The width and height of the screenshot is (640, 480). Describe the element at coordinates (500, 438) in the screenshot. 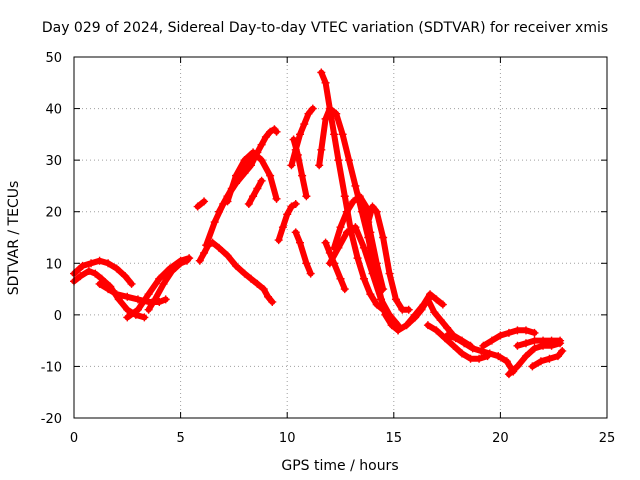

I see `x-tick-label: 20` at that location.